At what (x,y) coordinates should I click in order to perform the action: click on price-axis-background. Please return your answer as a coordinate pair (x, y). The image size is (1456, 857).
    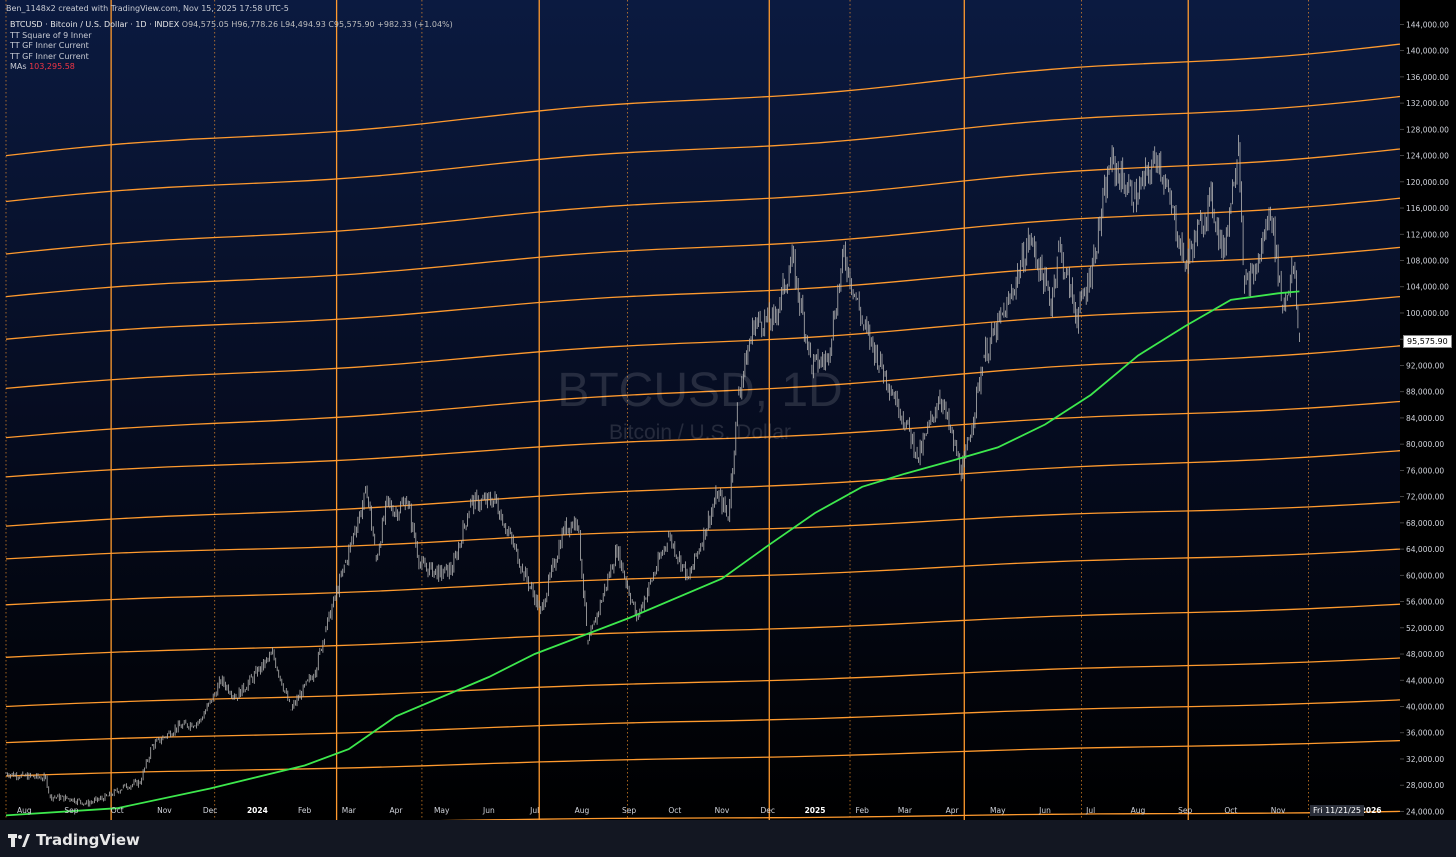
    Looking at the image, I should click on (1428, 410).